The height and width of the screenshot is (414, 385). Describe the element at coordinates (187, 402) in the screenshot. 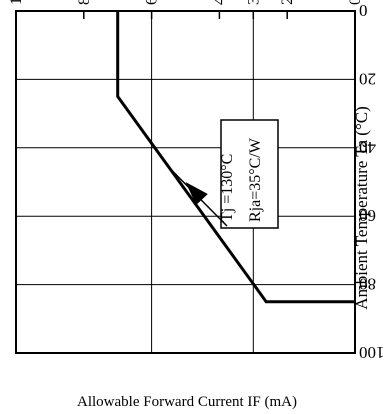

I see `x-axis-label: Allowable Forward Current IF (mA)` at that location.